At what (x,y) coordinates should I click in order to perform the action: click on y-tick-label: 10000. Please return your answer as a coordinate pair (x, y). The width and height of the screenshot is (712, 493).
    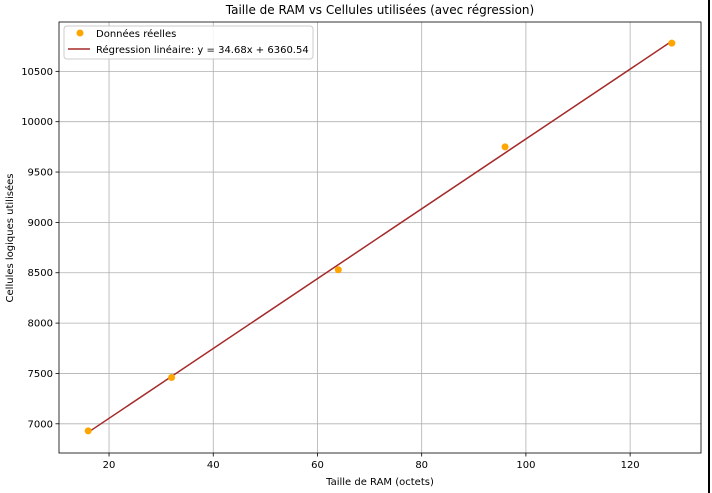
    Looking at the image, I should click on (37, 122).